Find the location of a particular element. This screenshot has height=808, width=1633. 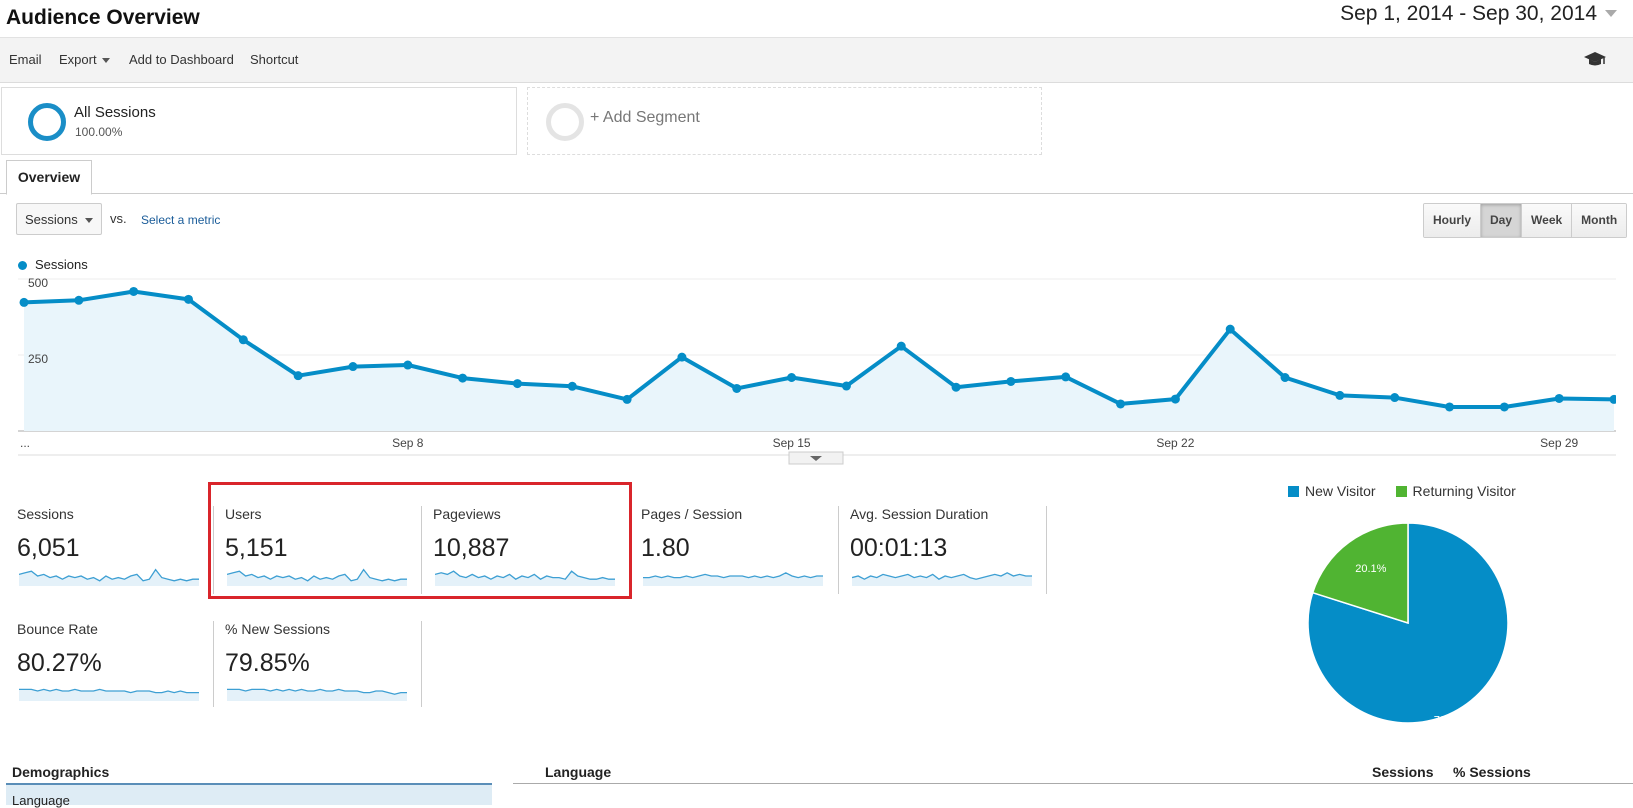

bounce-rate-scorecard: Bounce Rate 80.27% is located at coordinates (112, 669).